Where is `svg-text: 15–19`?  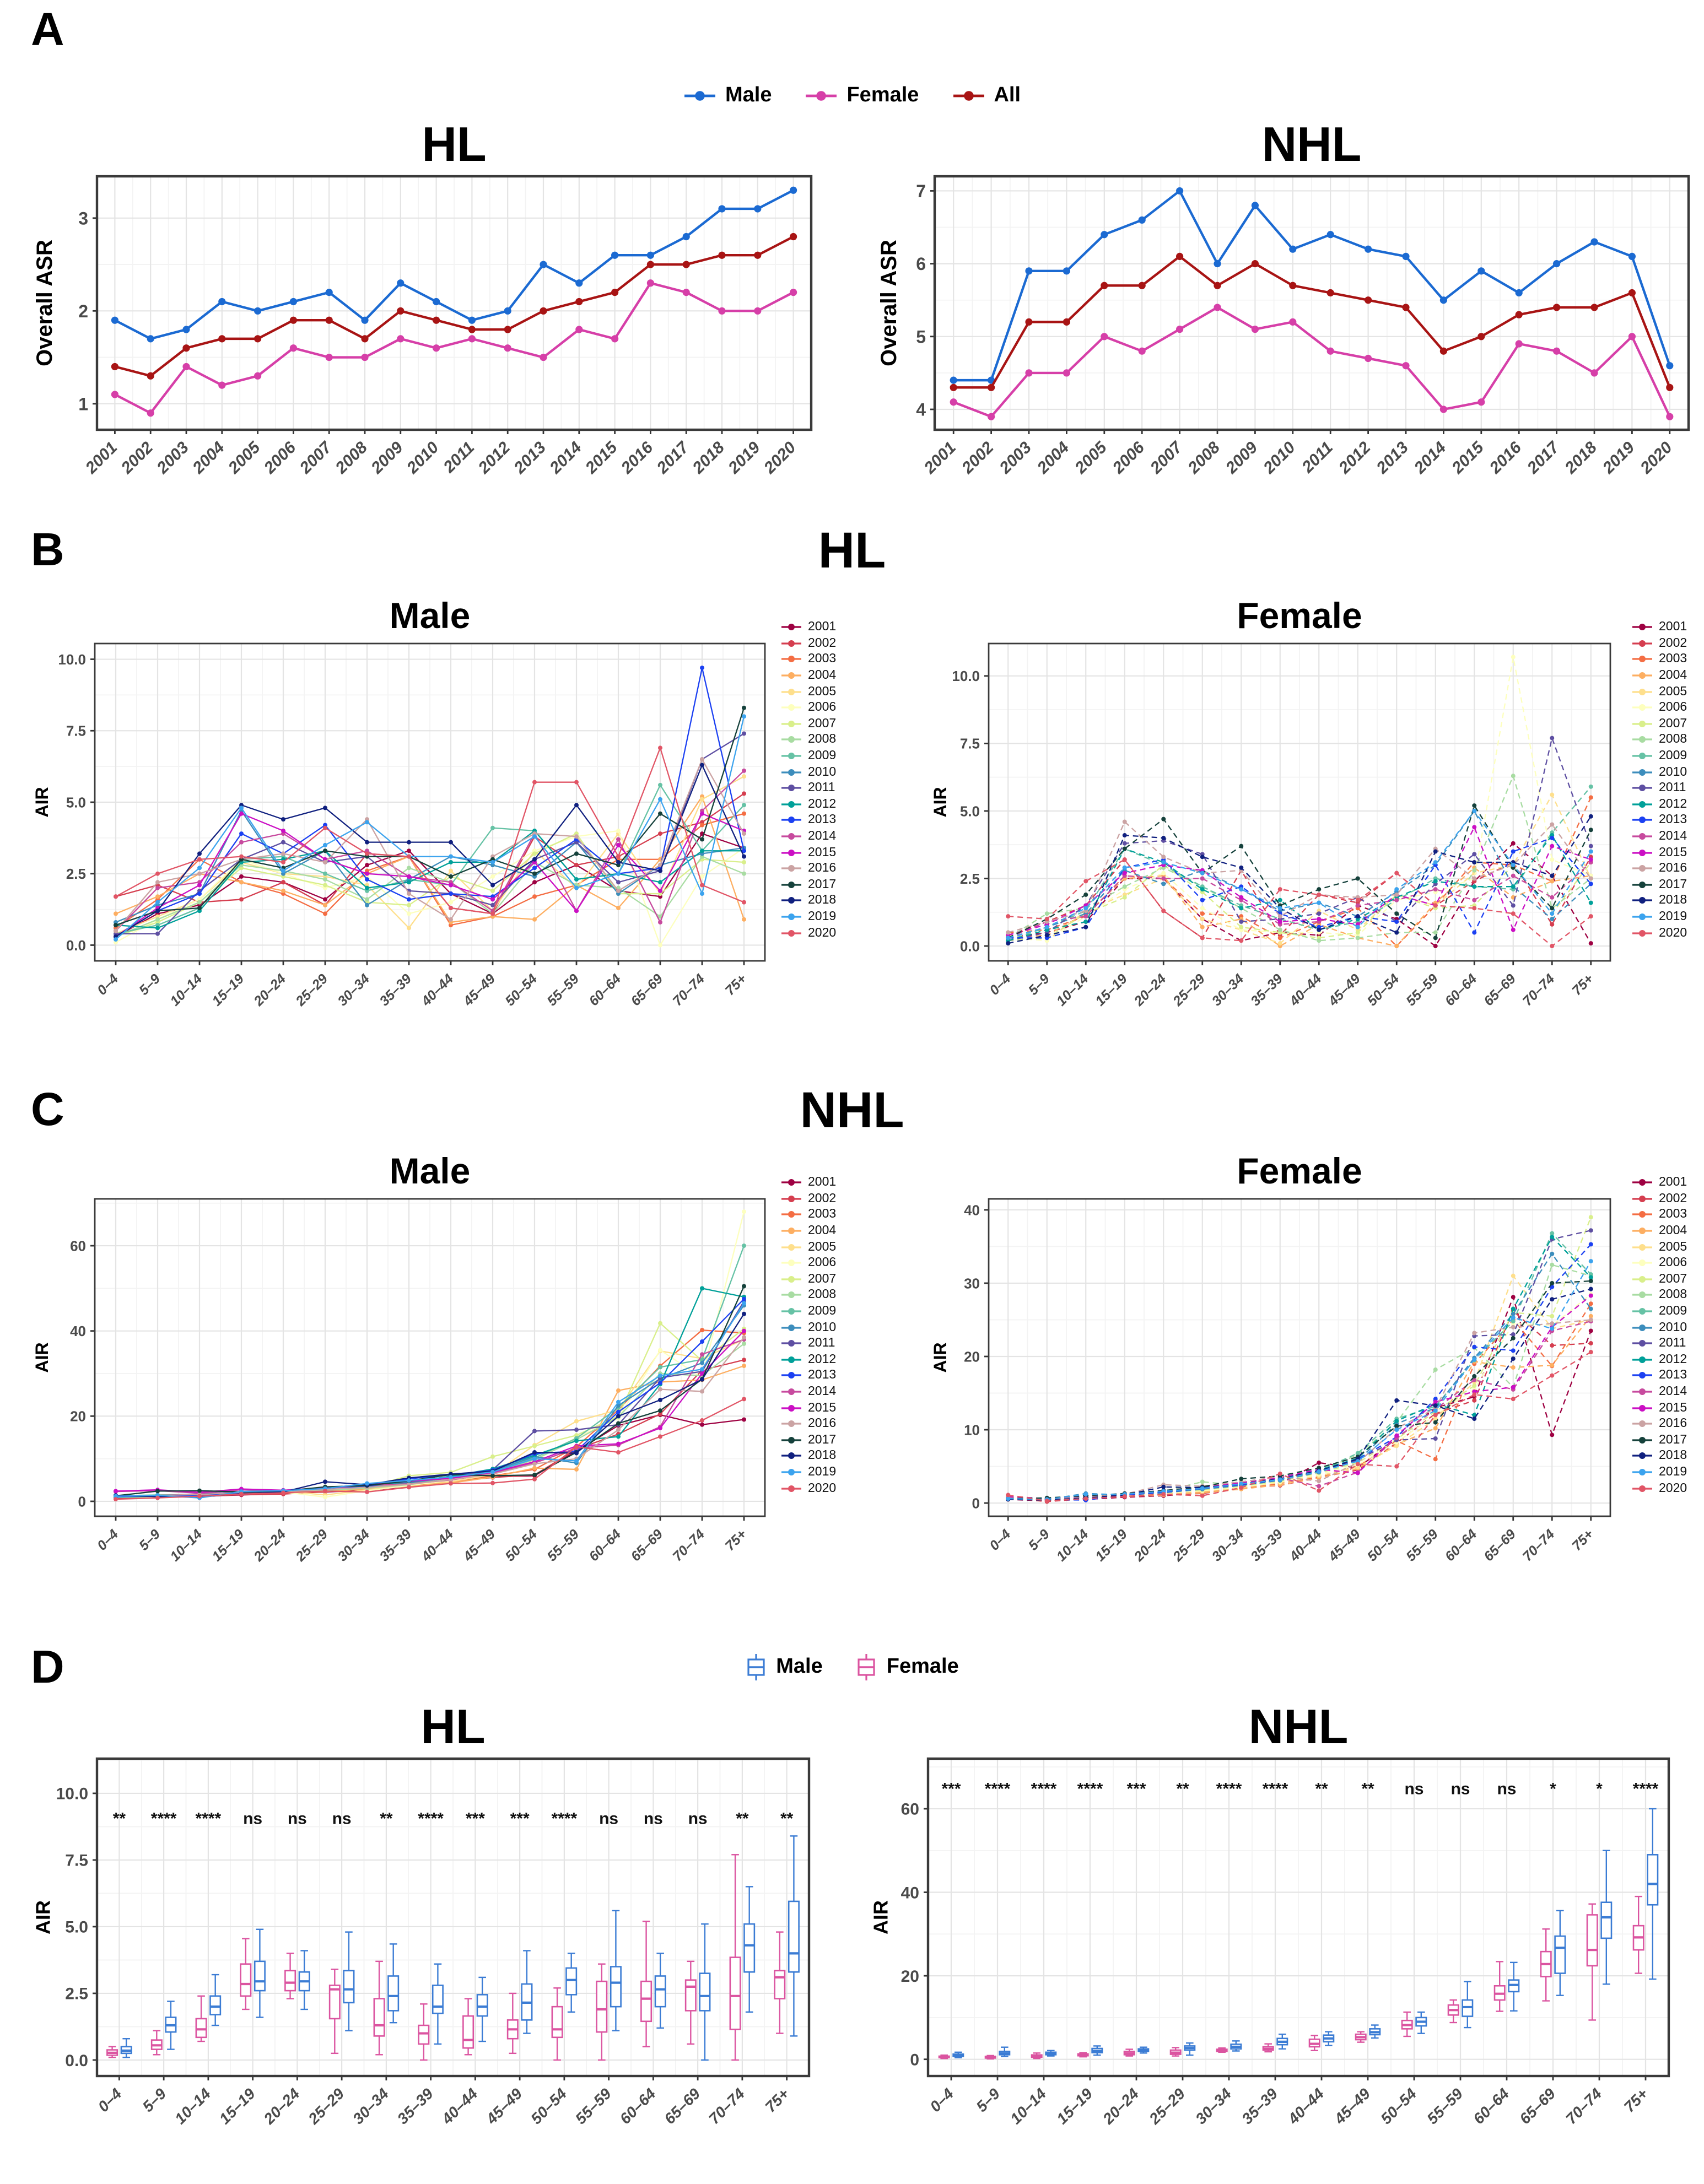
svg-text: 15–19 is located at coordinates (1111, 1545).